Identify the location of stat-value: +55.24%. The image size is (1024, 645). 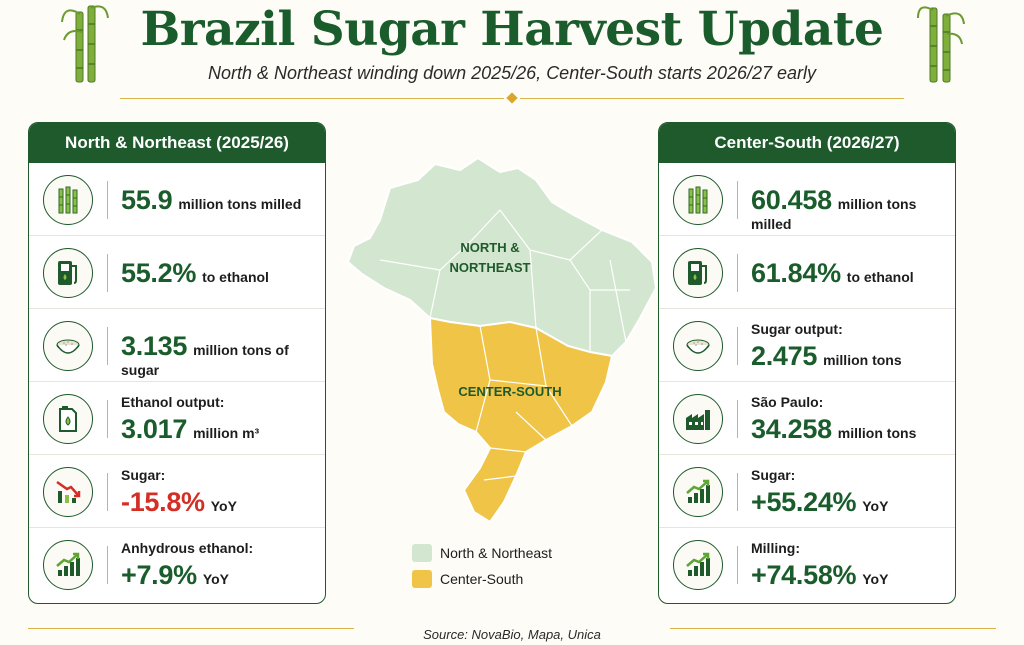
(804, 502).